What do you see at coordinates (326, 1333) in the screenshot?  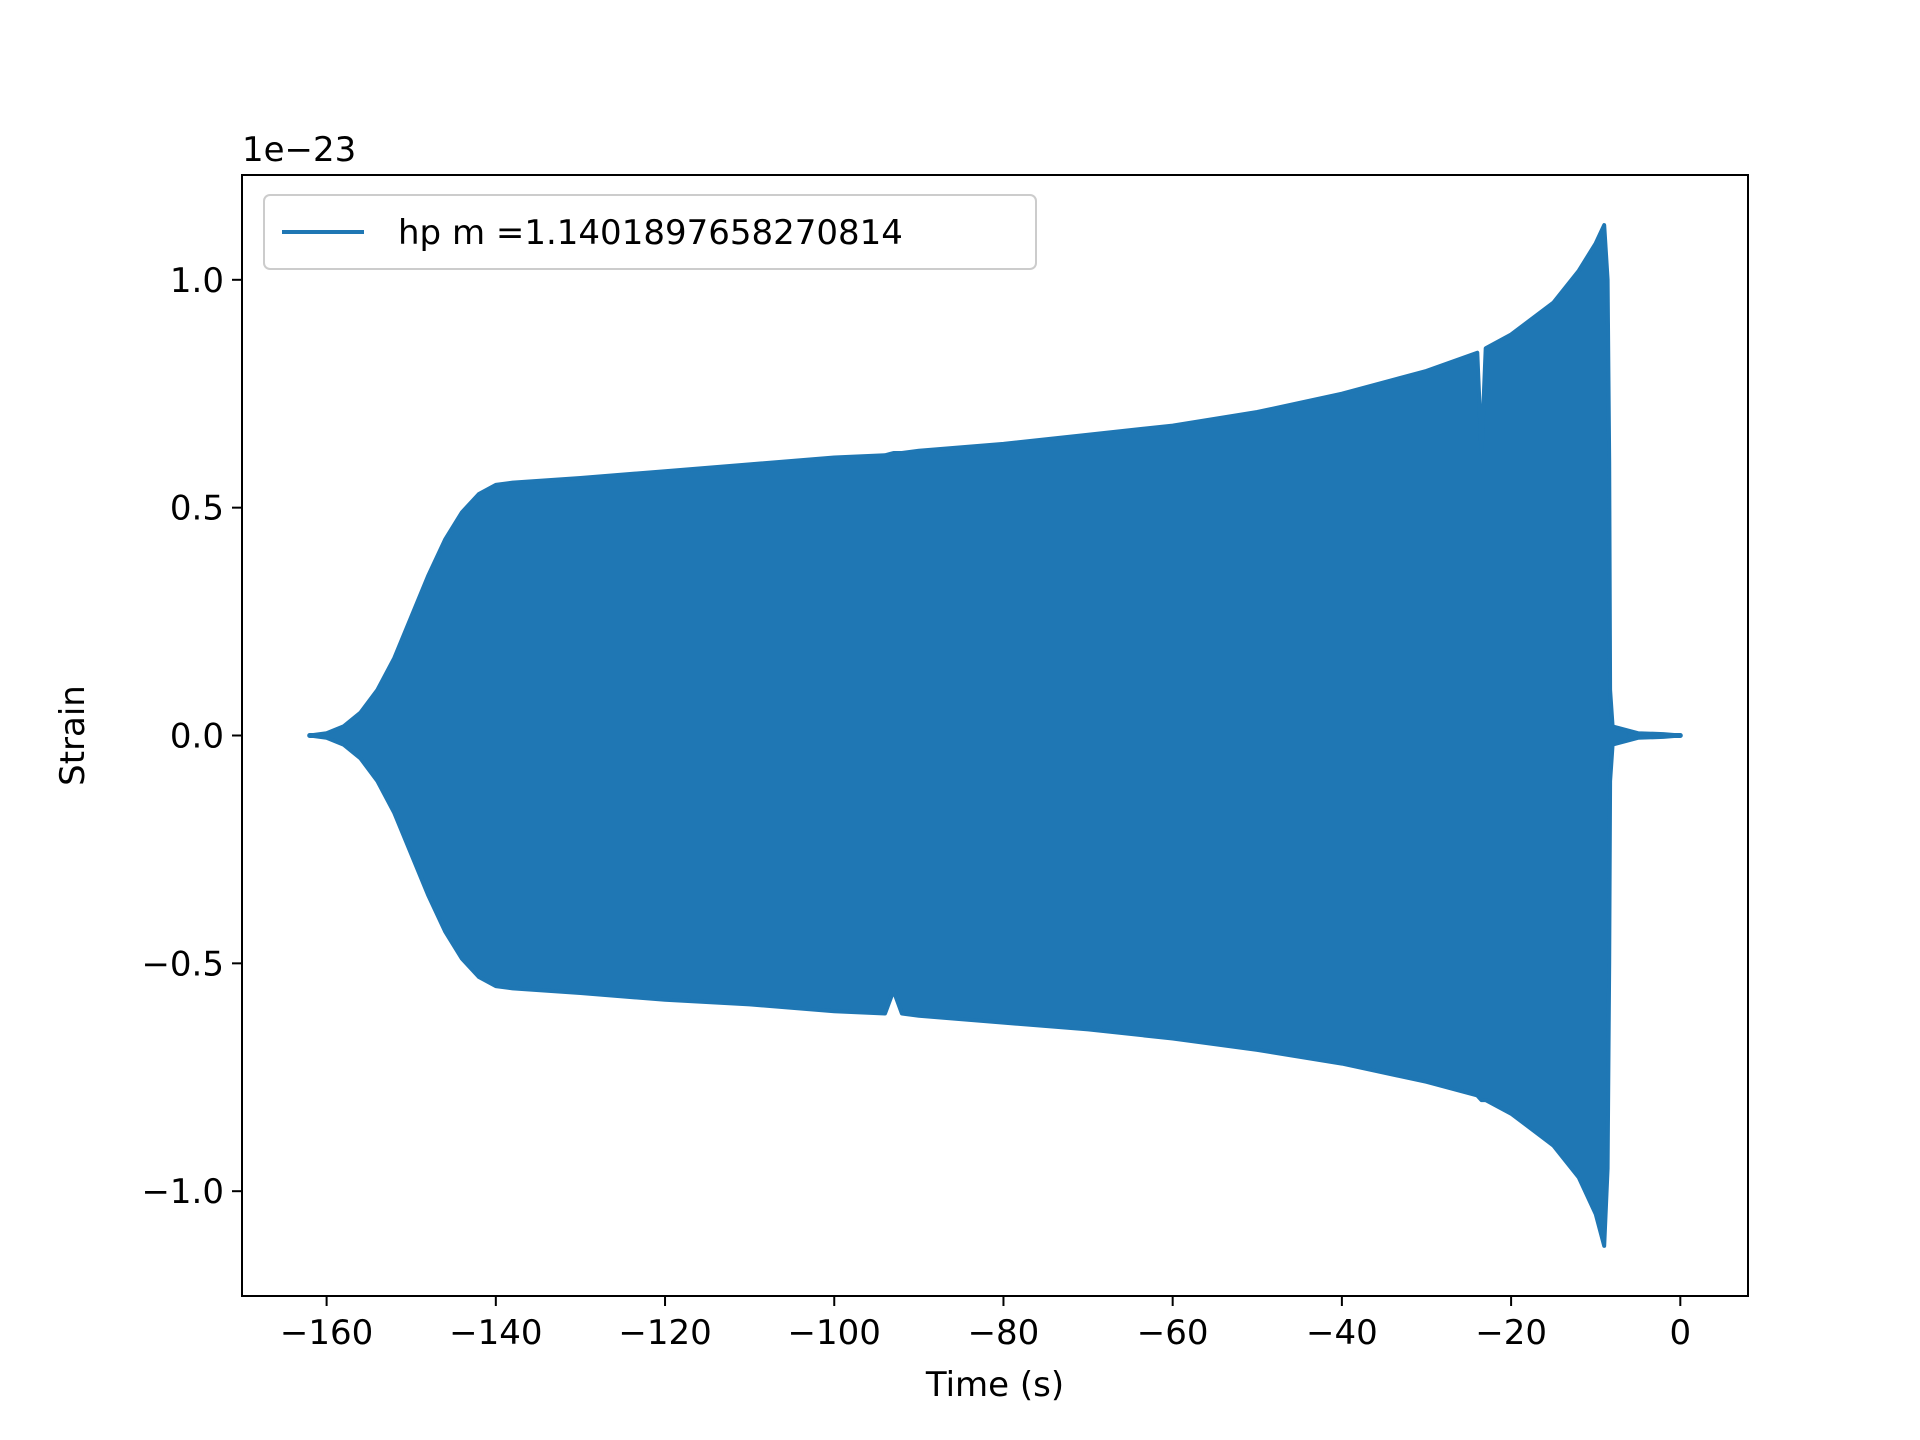 I see `x-tick-label: −160` at bounding box center [326, 1333].